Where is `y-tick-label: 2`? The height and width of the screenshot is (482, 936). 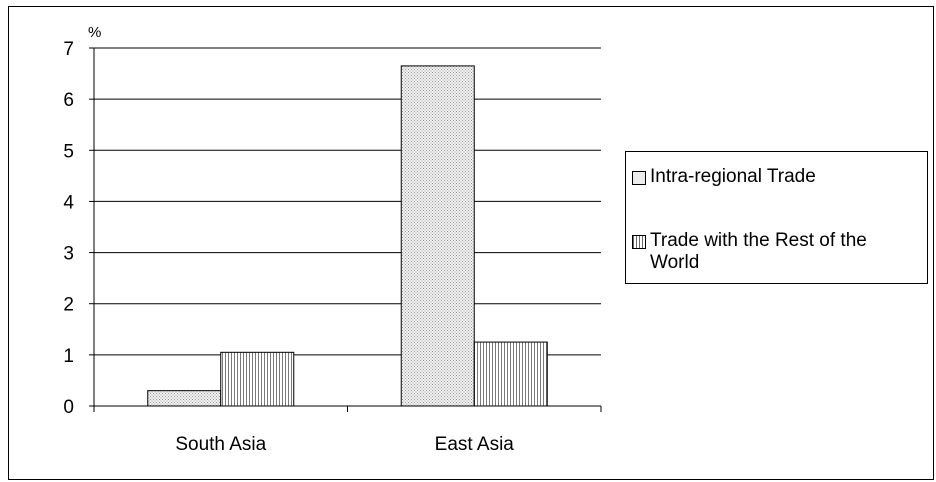
y-tick-label: 2 is located at coordinates (68, 305).